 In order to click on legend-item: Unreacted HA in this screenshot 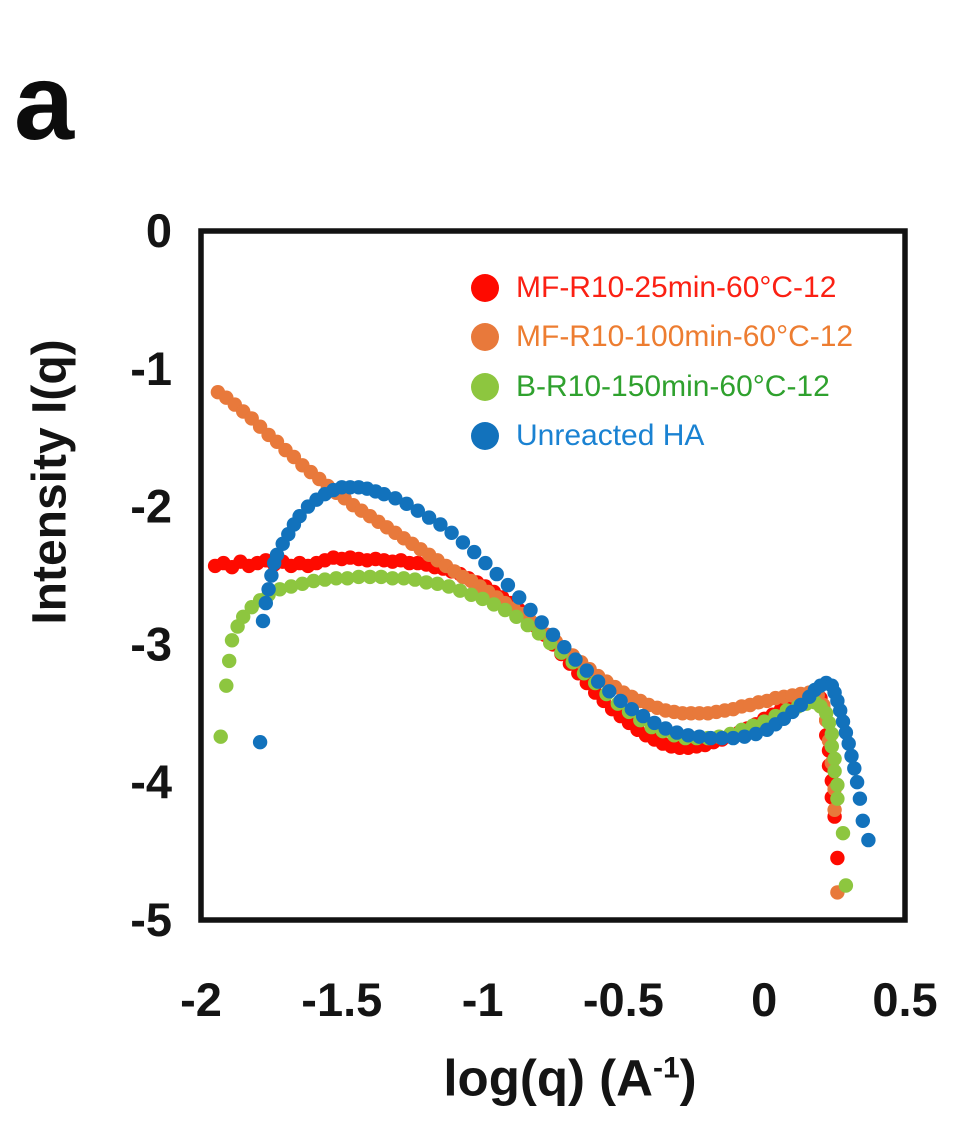, I will do `click(662, 437)`.